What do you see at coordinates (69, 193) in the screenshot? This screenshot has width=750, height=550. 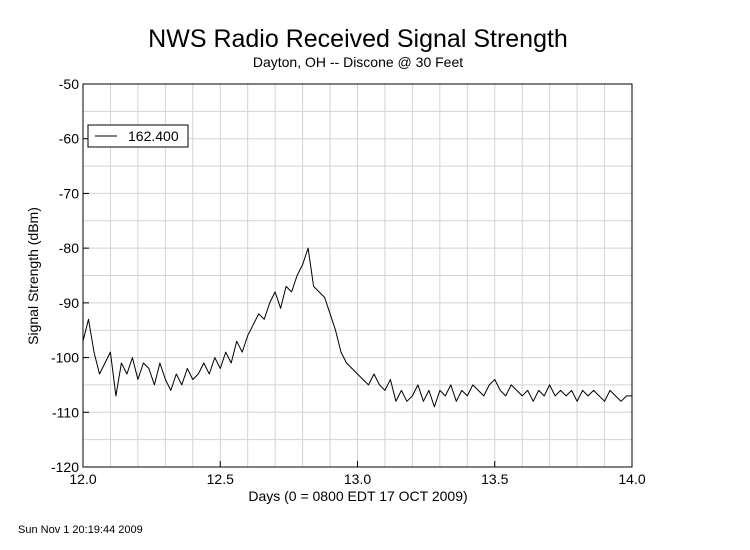 I see `y-tick-label: -70` at bounding box center [69, 193].